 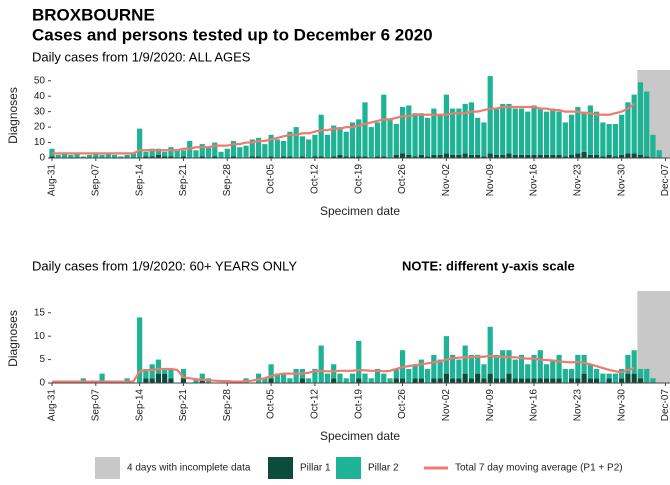 I want to click on x-tick-label: Sep-28, so click(x=227, y=405).